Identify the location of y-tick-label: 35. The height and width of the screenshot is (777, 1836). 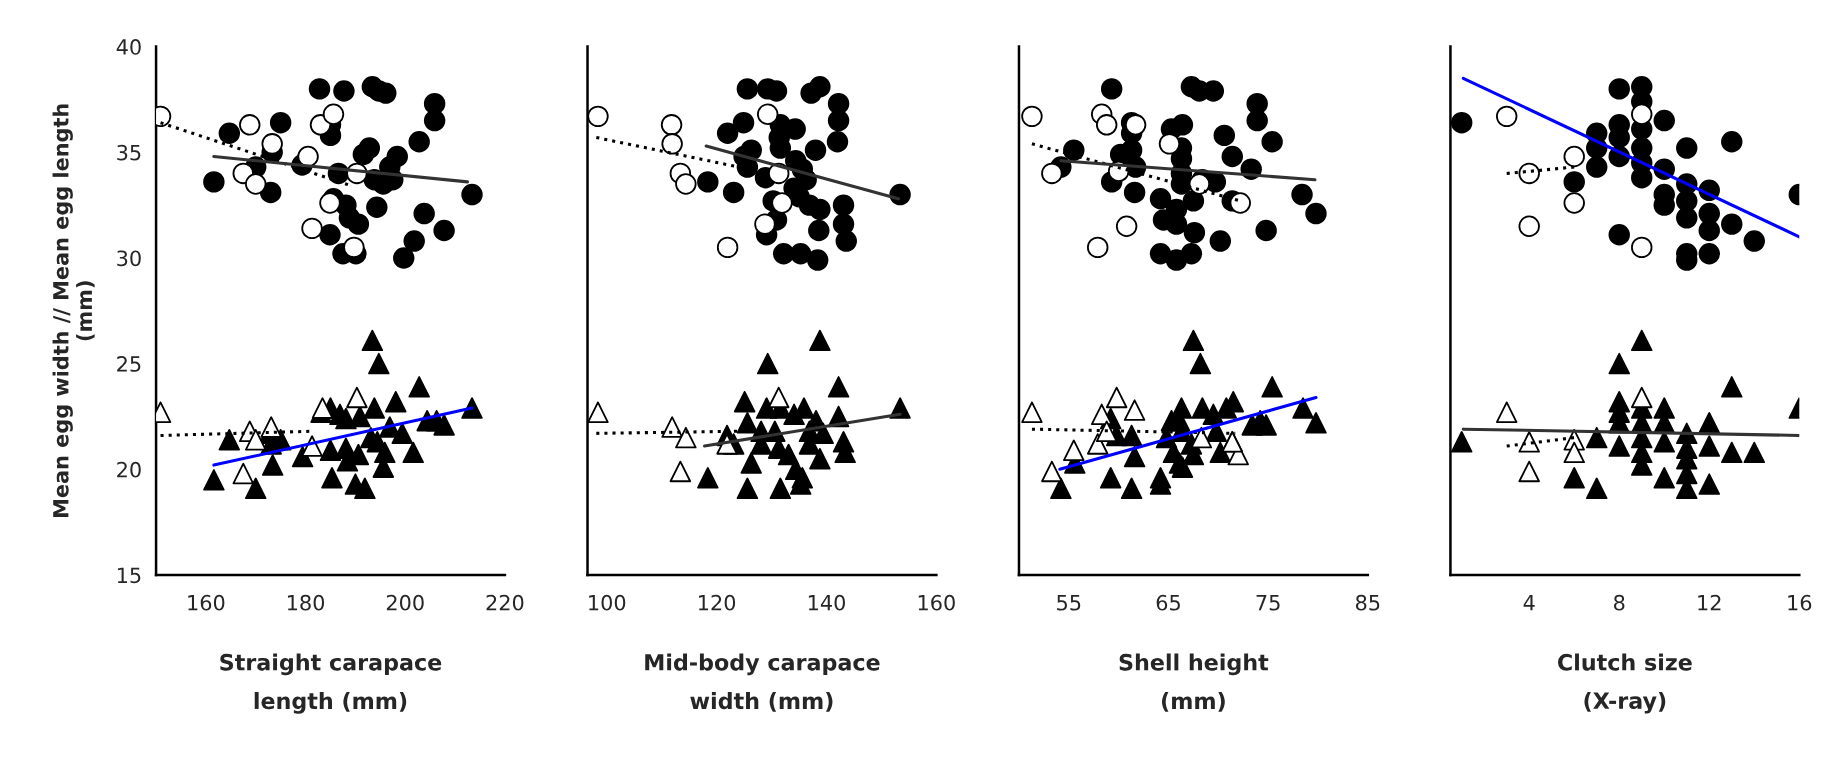
(129, 152).